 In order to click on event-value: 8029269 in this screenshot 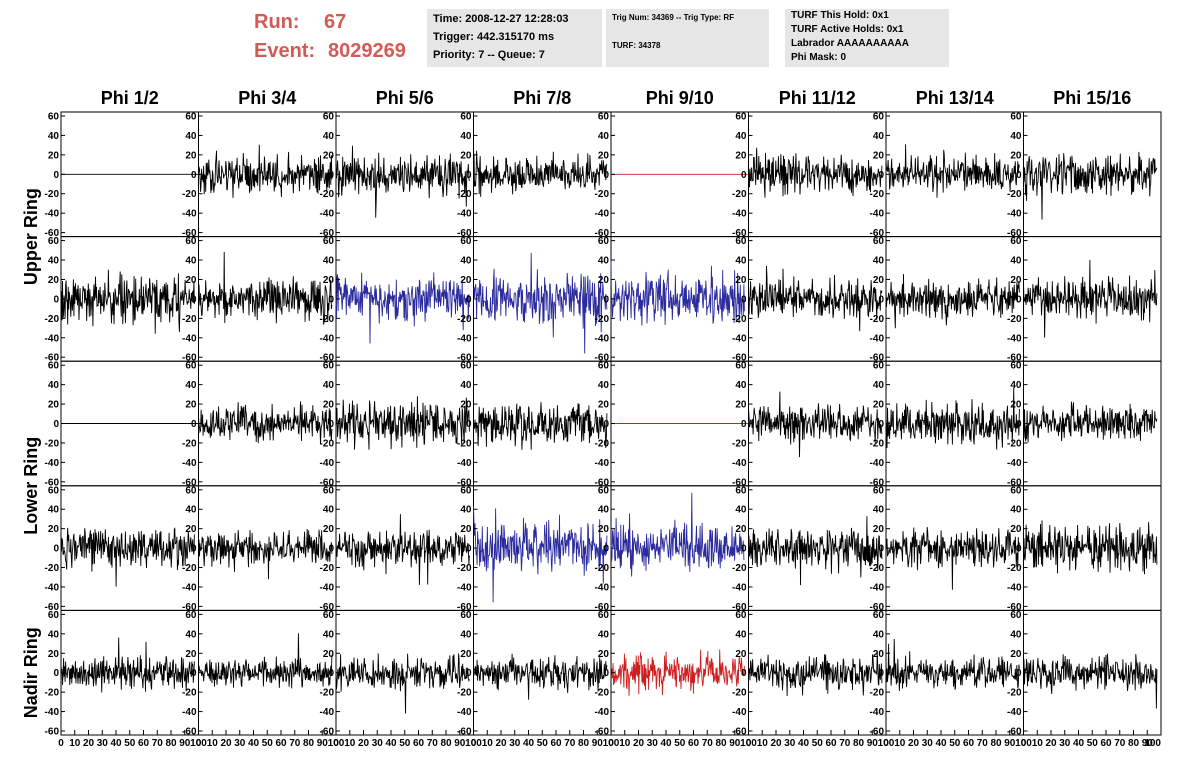, I will do `click(367, 51)`.